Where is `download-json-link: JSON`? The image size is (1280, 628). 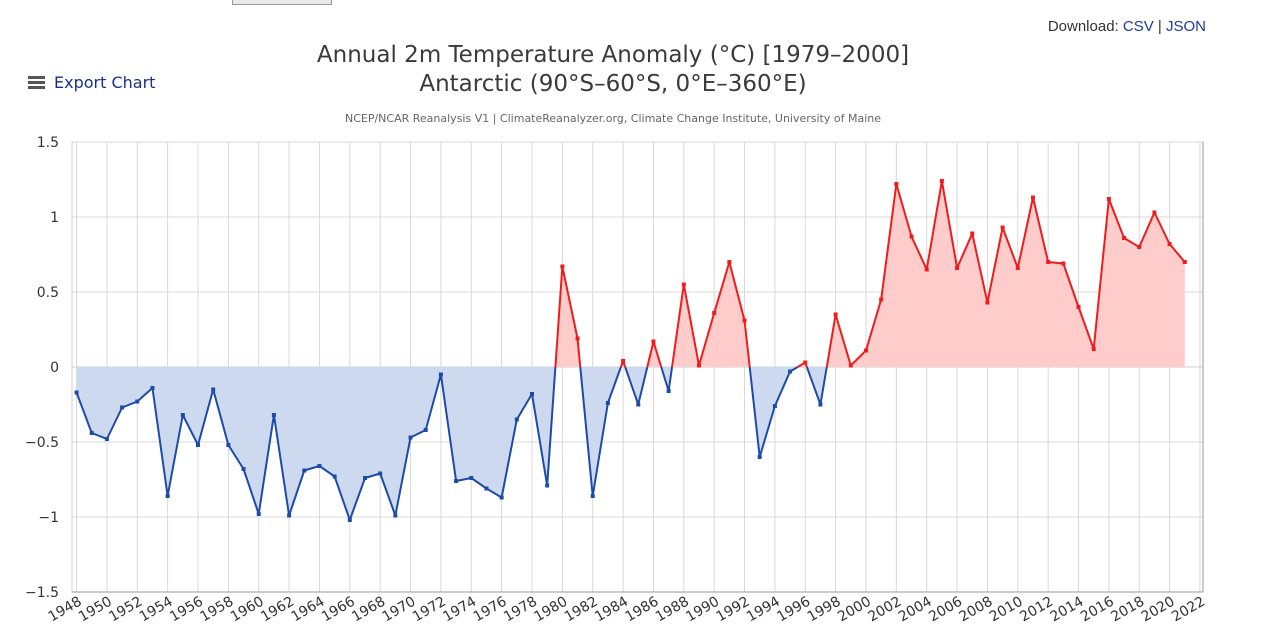
download-json-link: JSON is located at coordinates (1185, 26).